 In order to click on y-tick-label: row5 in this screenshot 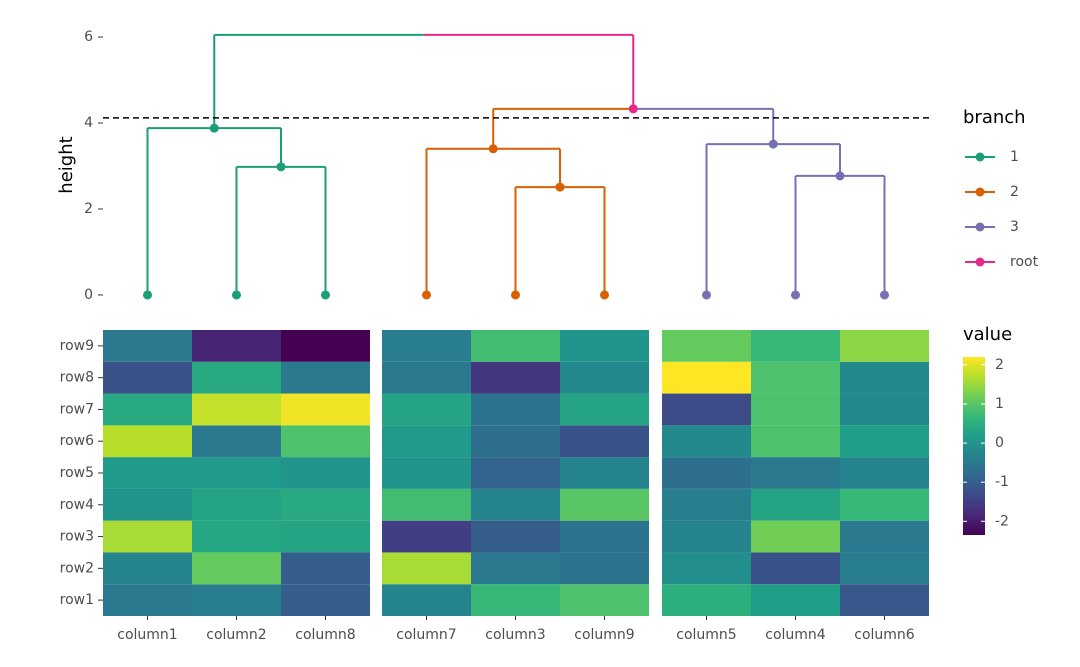, I will do `click(77, 473)`.